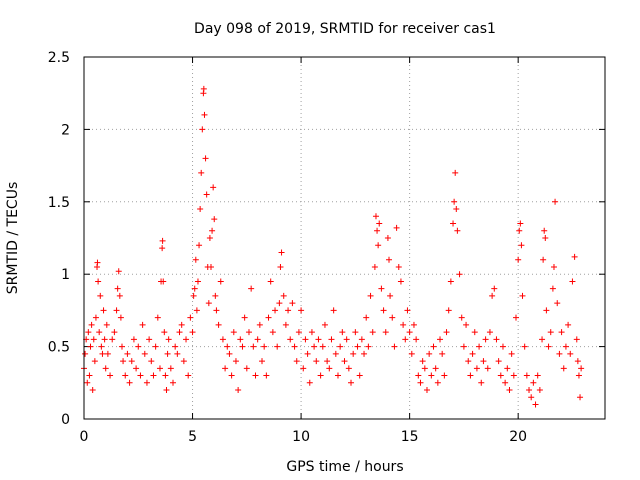 The height and width of the screenshot is (480, 640). What do you see at coordinates (59, 348) in the screenshot?
I see `y-tick-label: 0.5` at bounding box center [59, 348].